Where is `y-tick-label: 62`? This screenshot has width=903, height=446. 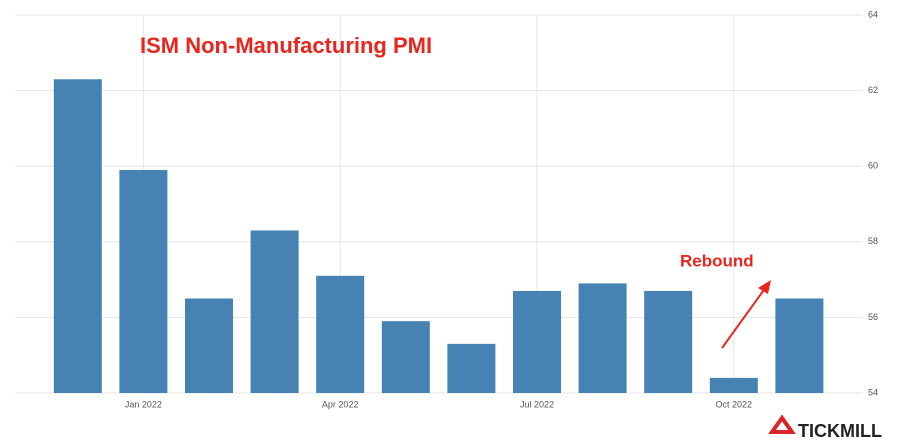
y-tick-label: 62 is located at coordinates (873, 90).